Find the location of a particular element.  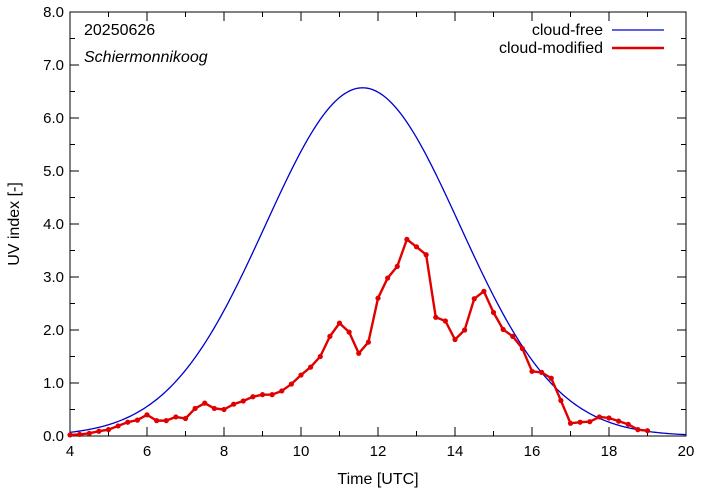

x-tick-label: 20 is located at coordinates (686, 451).